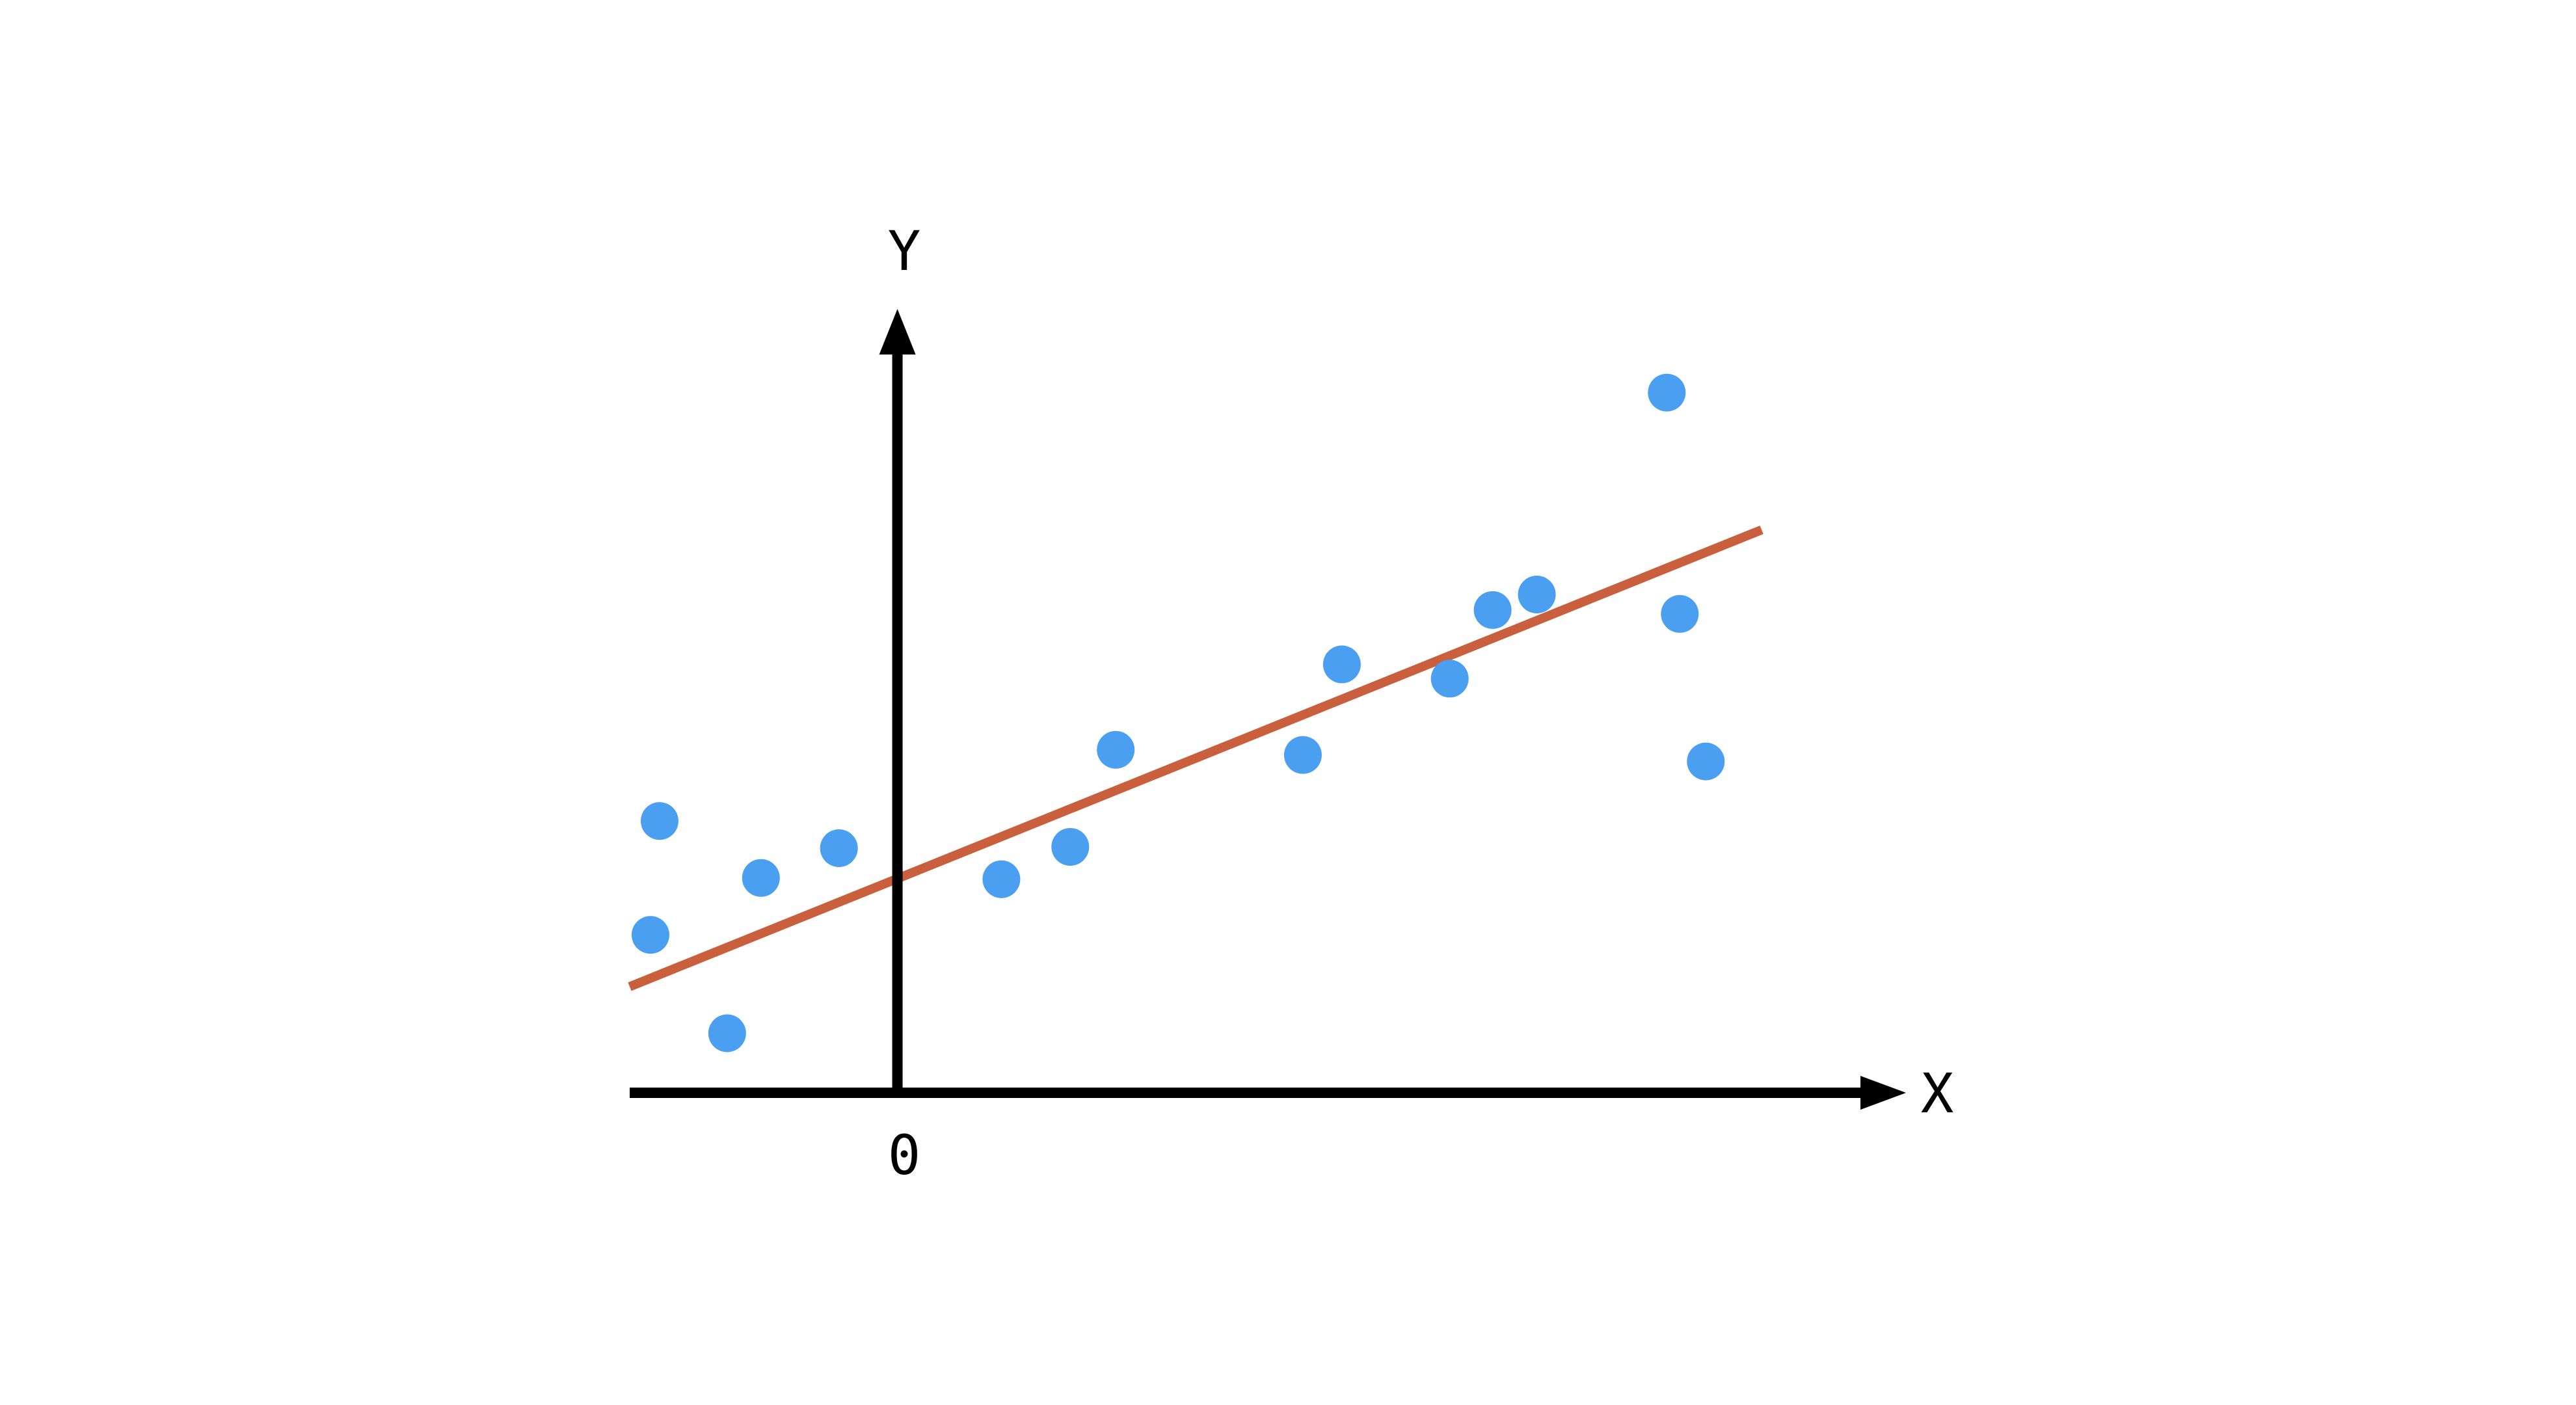 Image resolution: width=2576 pixels, height=1405 pixels. I want to click on x-axis-arrow-icon, so click(1883, 1093).